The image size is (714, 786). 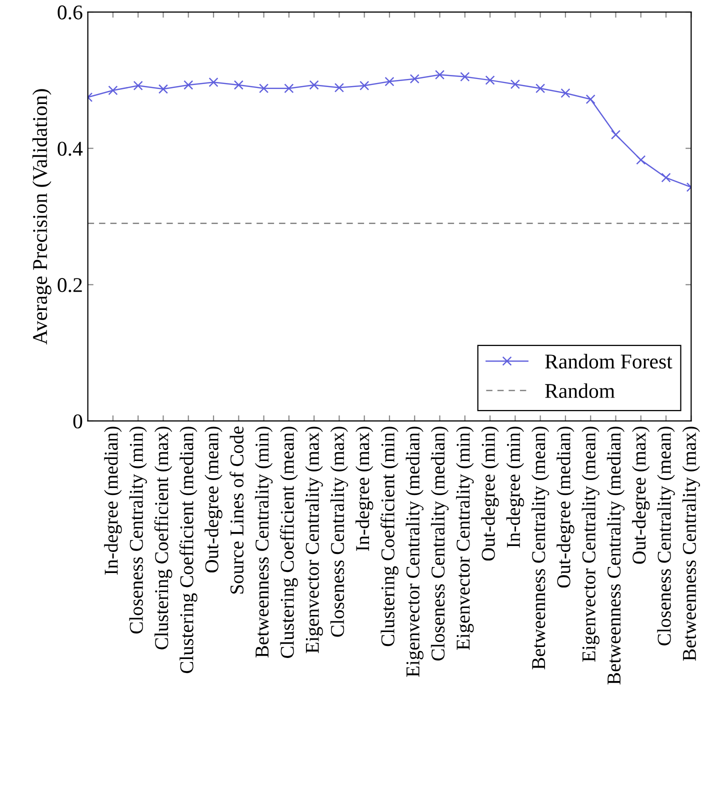 I want to click on x-tick-label: Eigenvector Centrality (median), so click(x=415, y=551).